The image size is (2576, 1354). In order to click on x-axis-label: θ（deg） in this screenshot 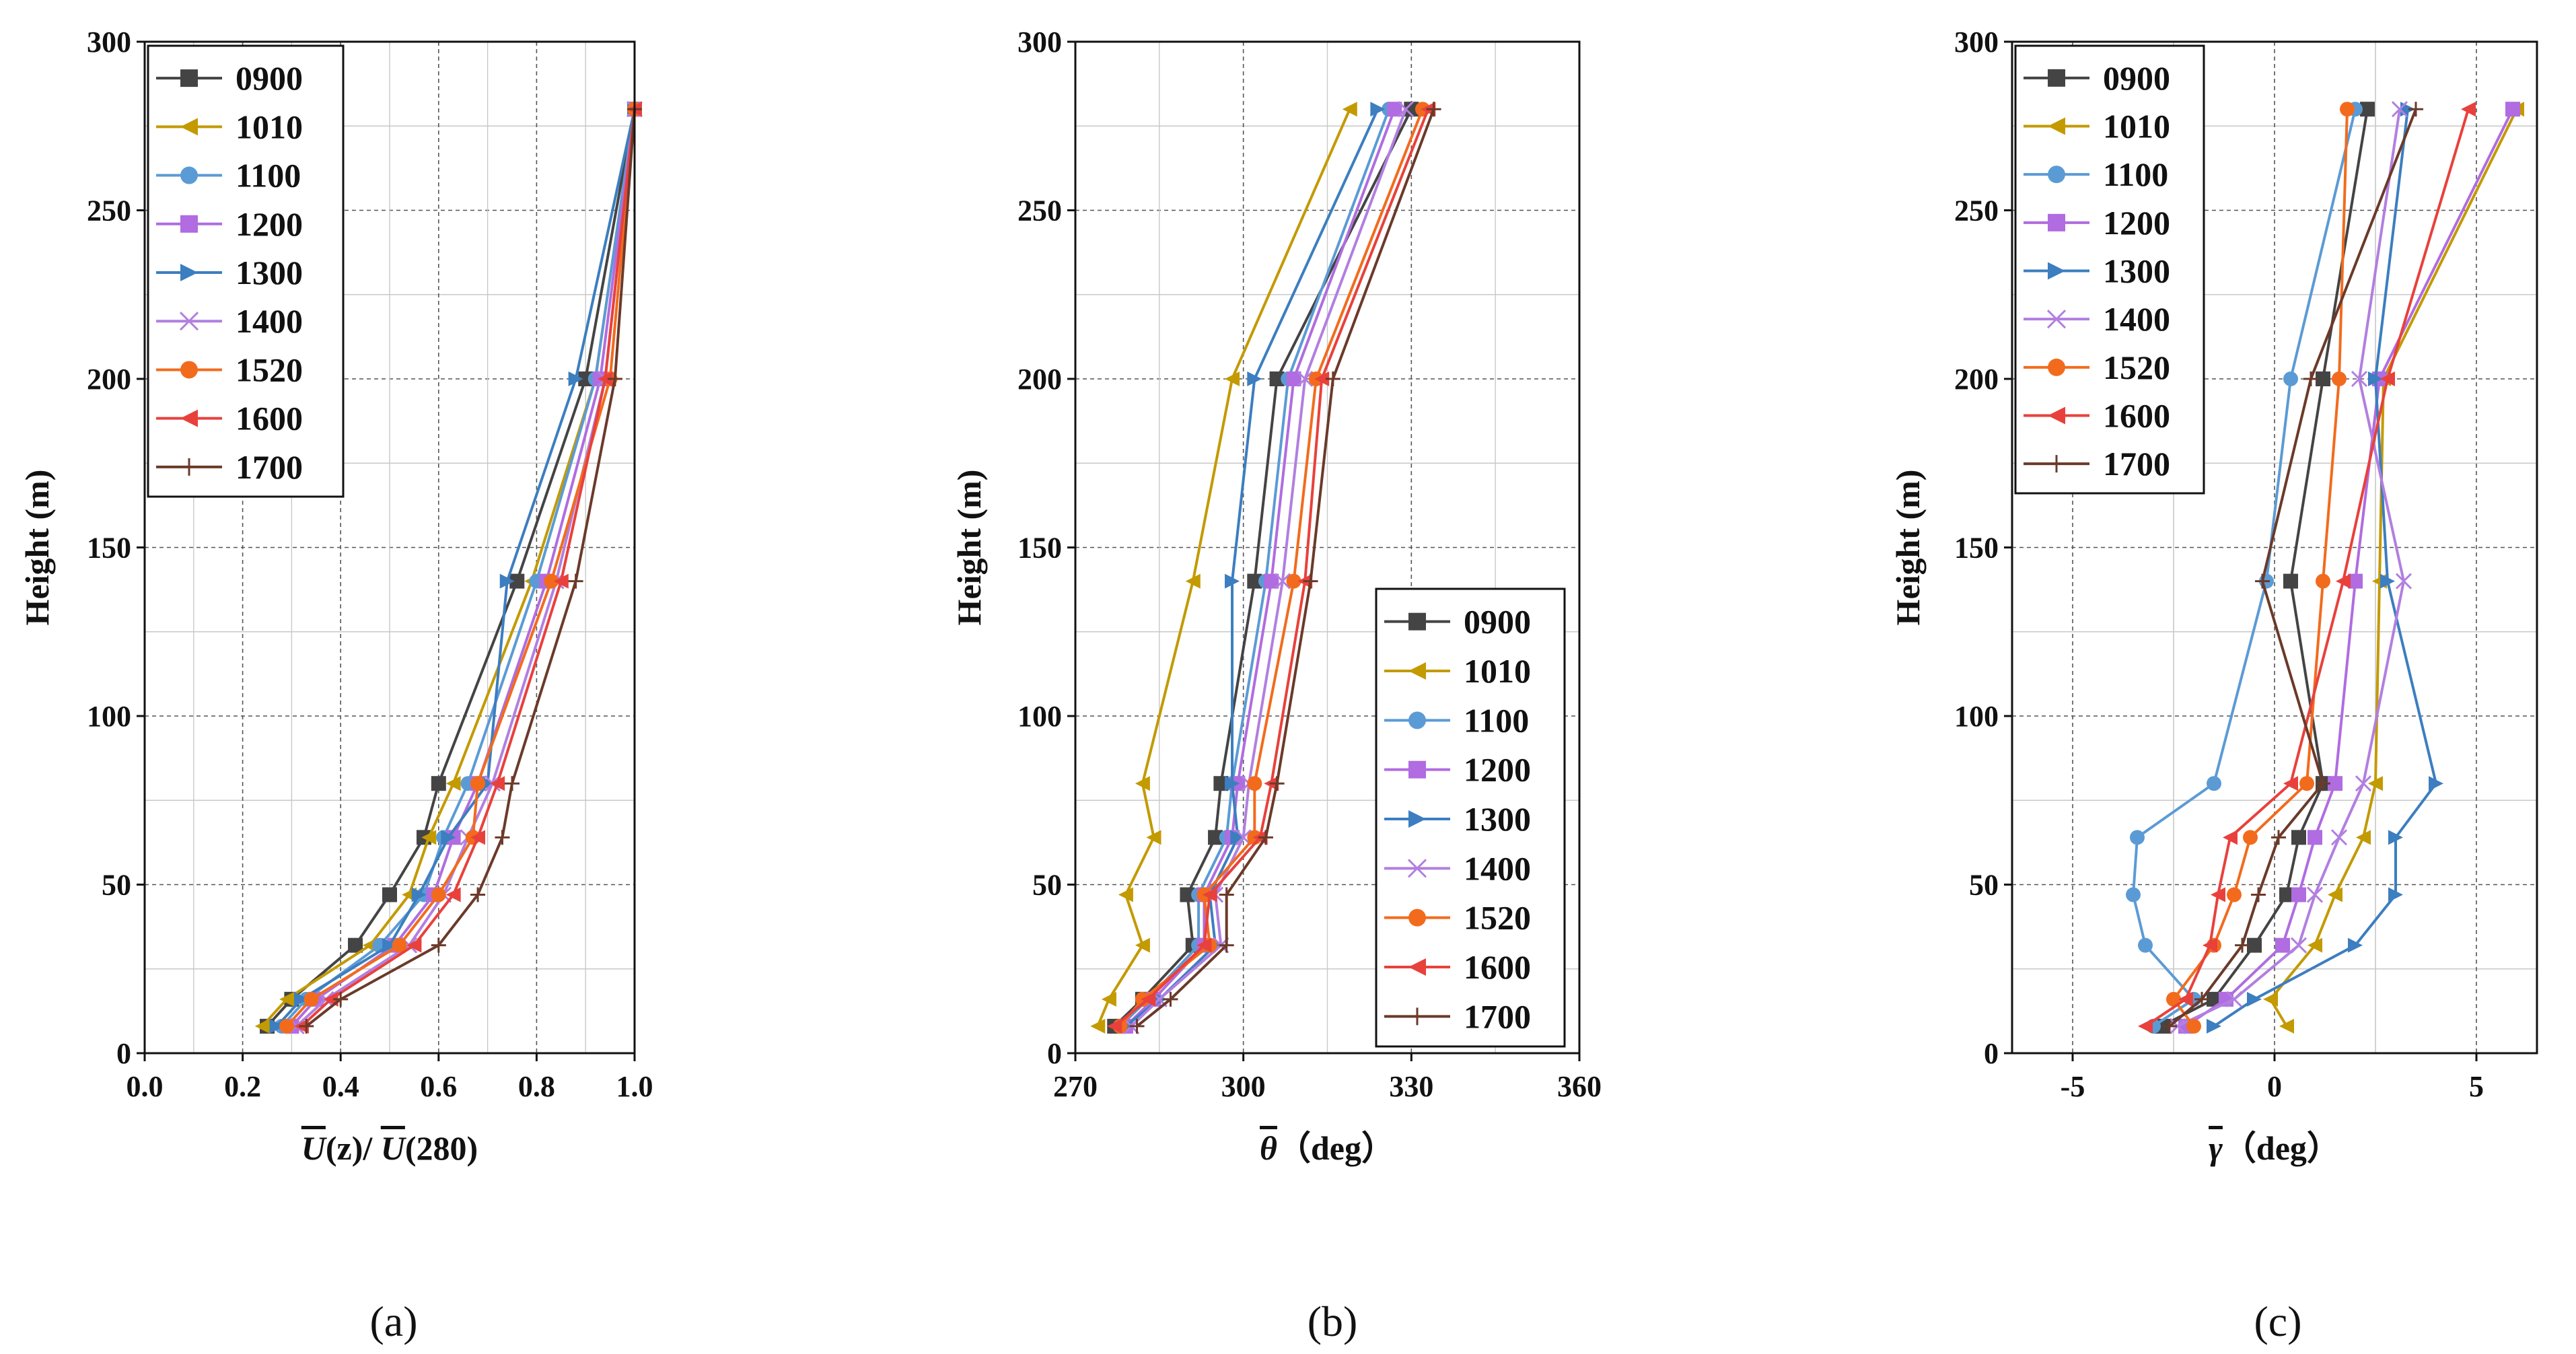, I will do `click(1327, 1148)`.